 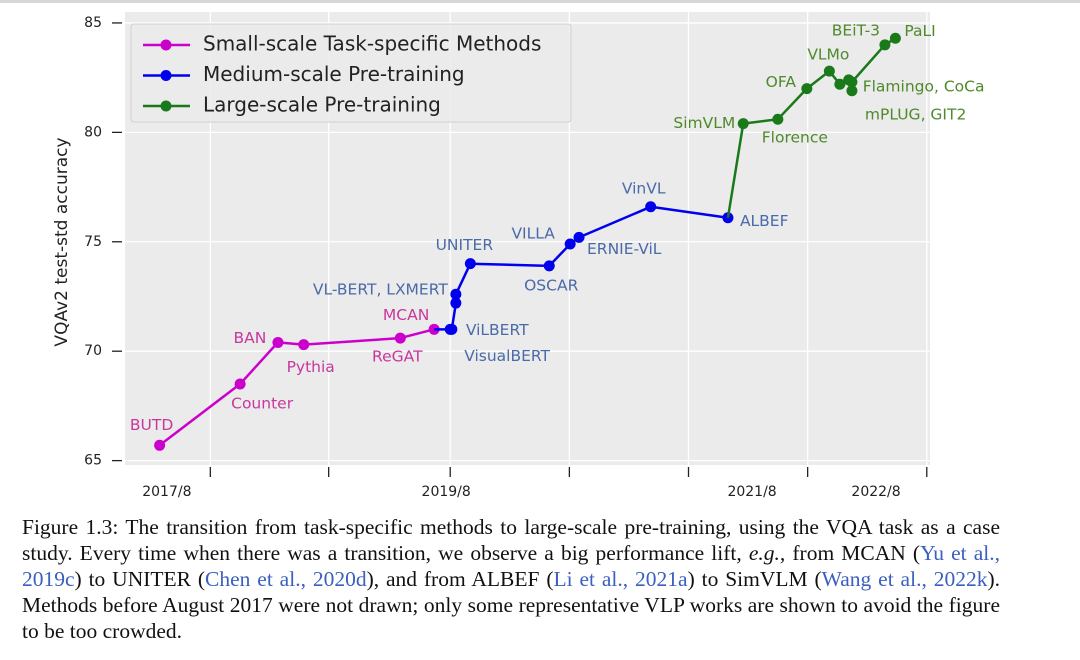 What do you see at coordinates (828, 55) in the screenshot?
I see `point-label: VLMo` at bounding box center [828, 55].